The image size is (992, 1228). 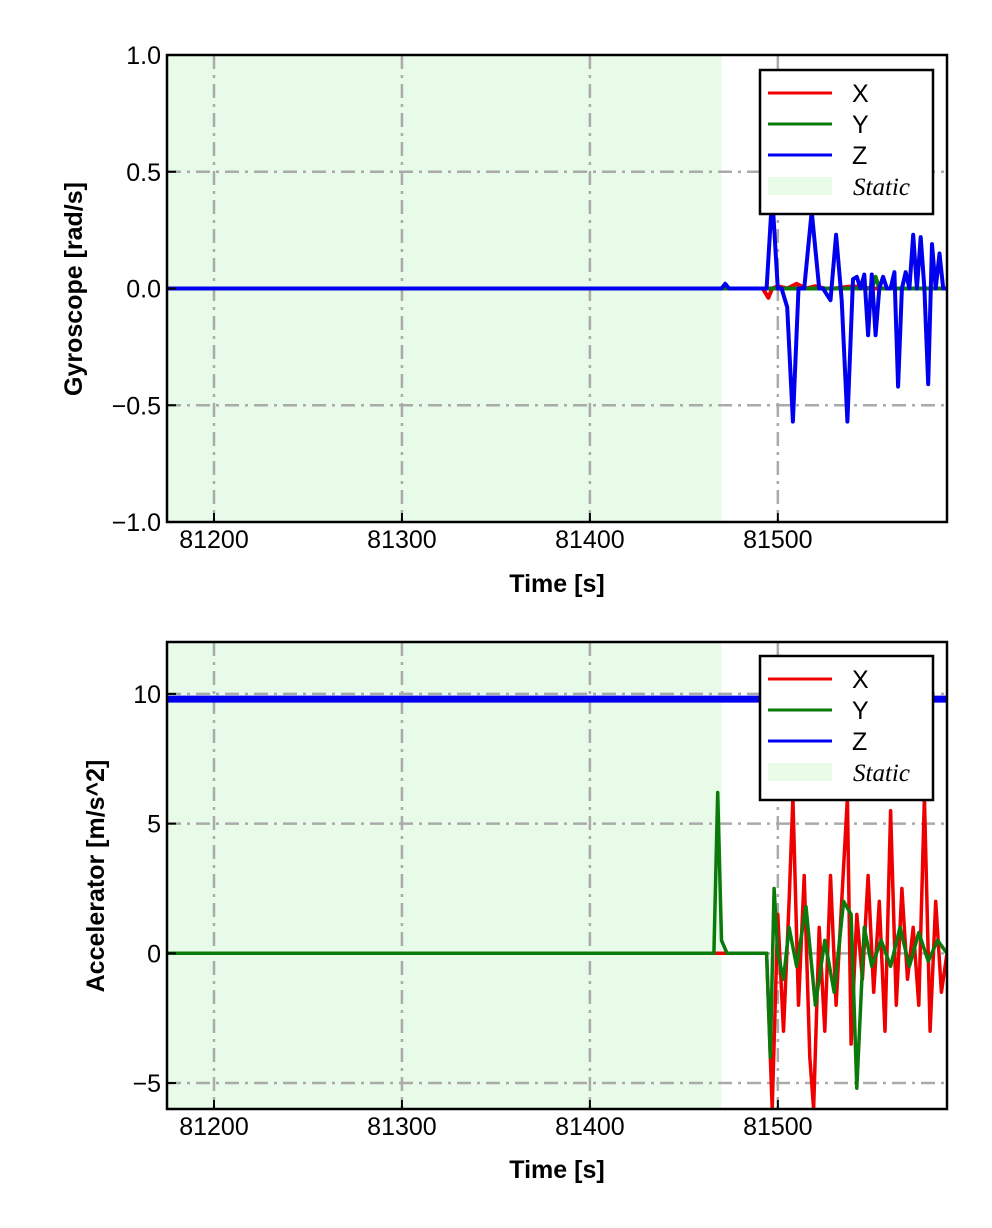 I want to click on accelerator-y-axis-label: Accelerator [m/s^2], so click(x=96, y=876).